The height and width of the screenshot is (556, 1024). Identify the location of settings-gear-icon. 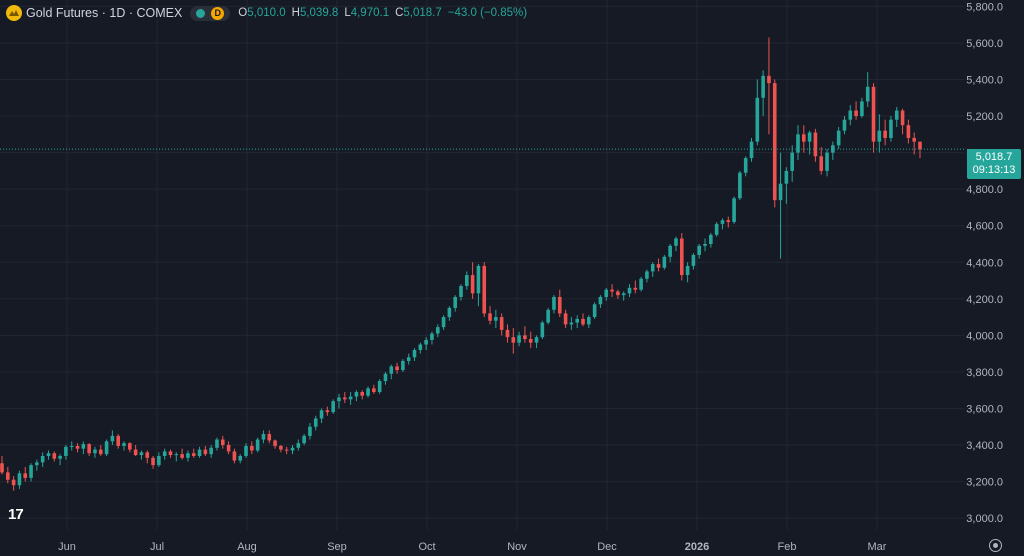
(995, 545).